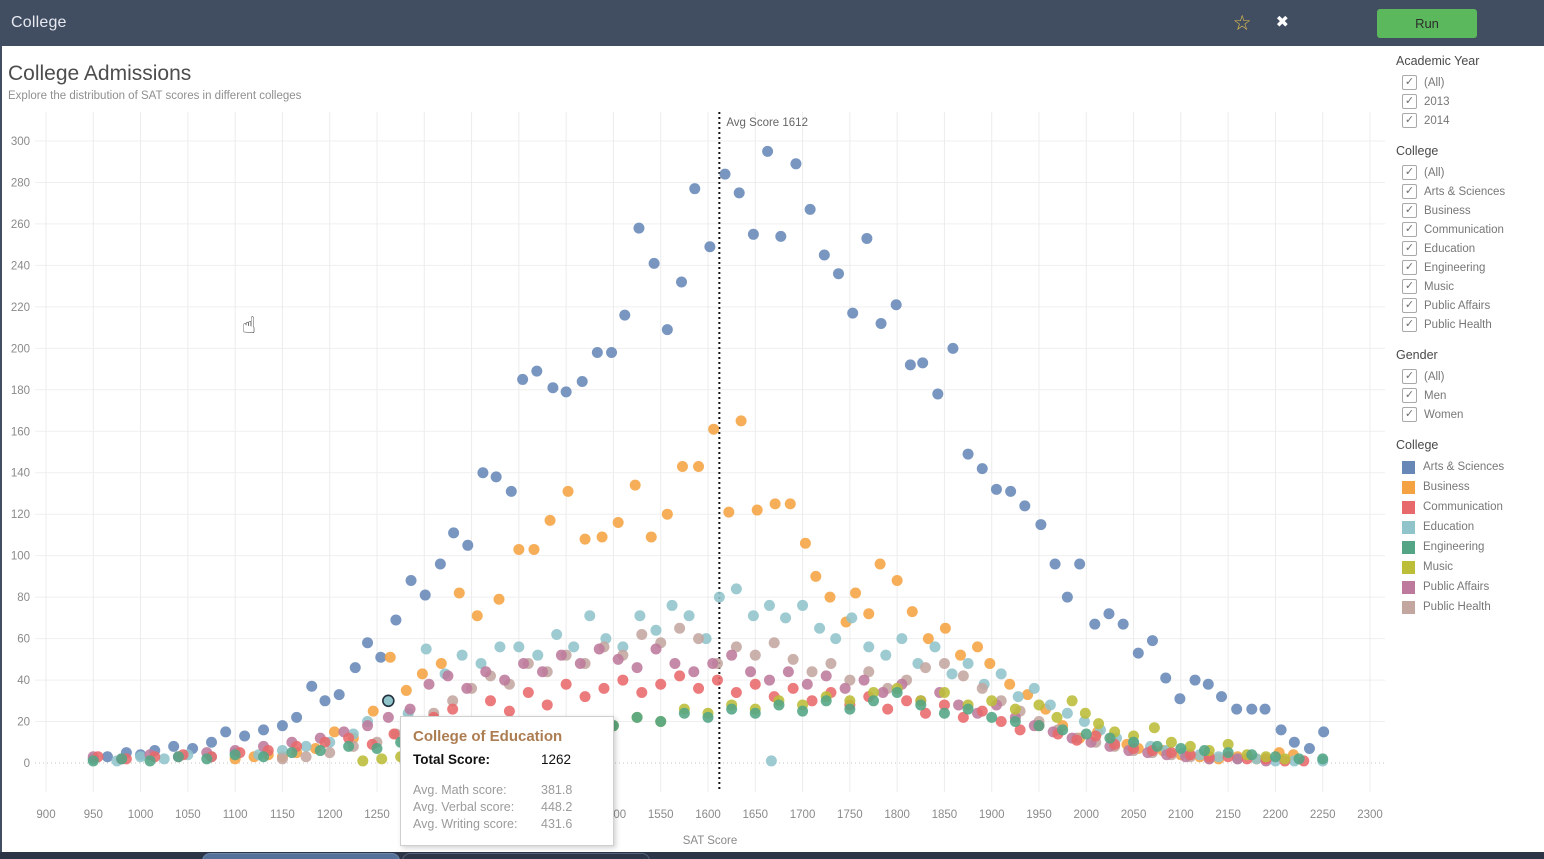 The width and height of the screenshot is (1544, 859). I want to click on filter-item-men: ✓ Men, so click(1468, 395).